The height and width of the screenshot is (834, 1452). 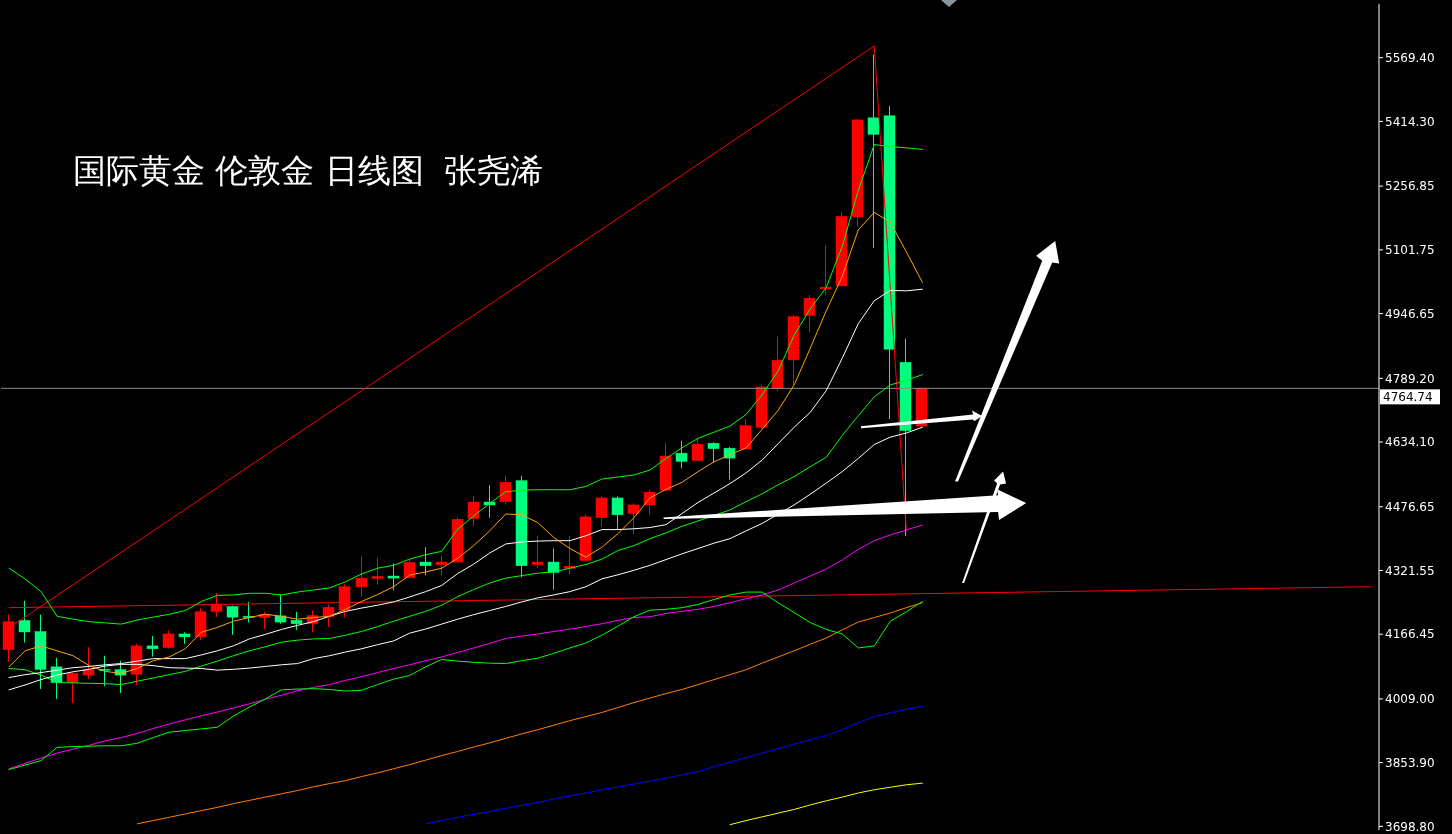 What do you see at coordinates (1410, 121) in the screenshot?
I see `y-tick-label: 5414.30` at bounding box center [1410, 121].